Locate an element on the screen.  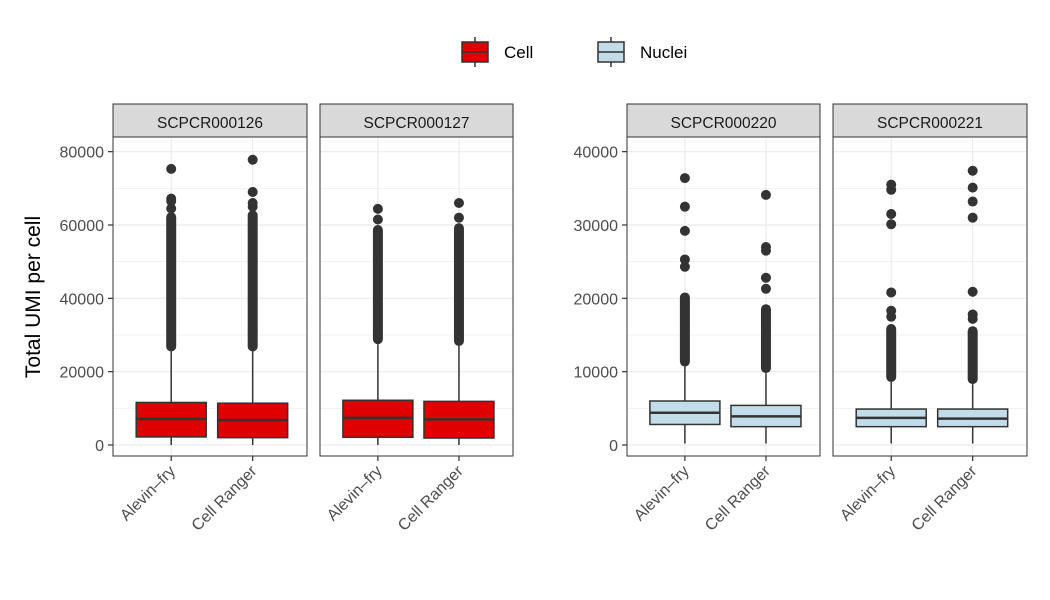
legend-item-nuclei: Nuclei is located at coordinates (642, 52).